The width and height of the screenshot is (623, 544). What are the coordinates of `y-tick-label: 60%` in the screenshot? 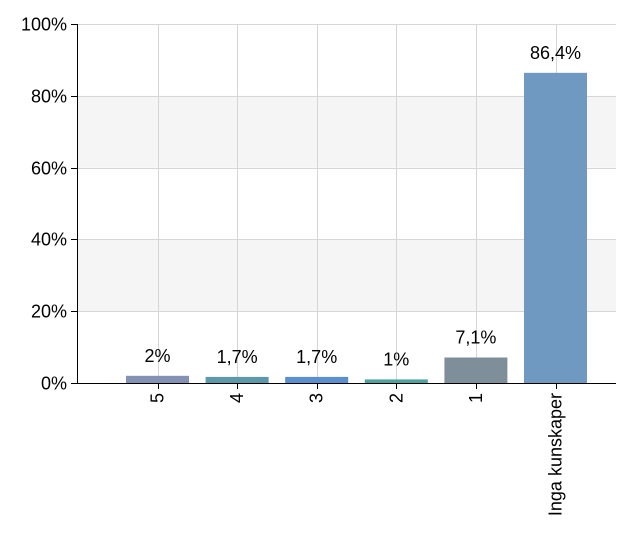 It's located at (49, 169).